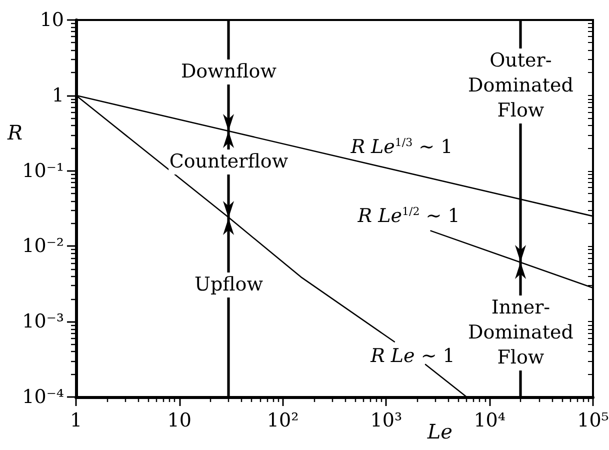 The image size is (609, 450). Describe the element at coordinates (409, 216) in the screenshot. I see `series-label: R Le$^{1/2}$ ∼ 1` at that location.